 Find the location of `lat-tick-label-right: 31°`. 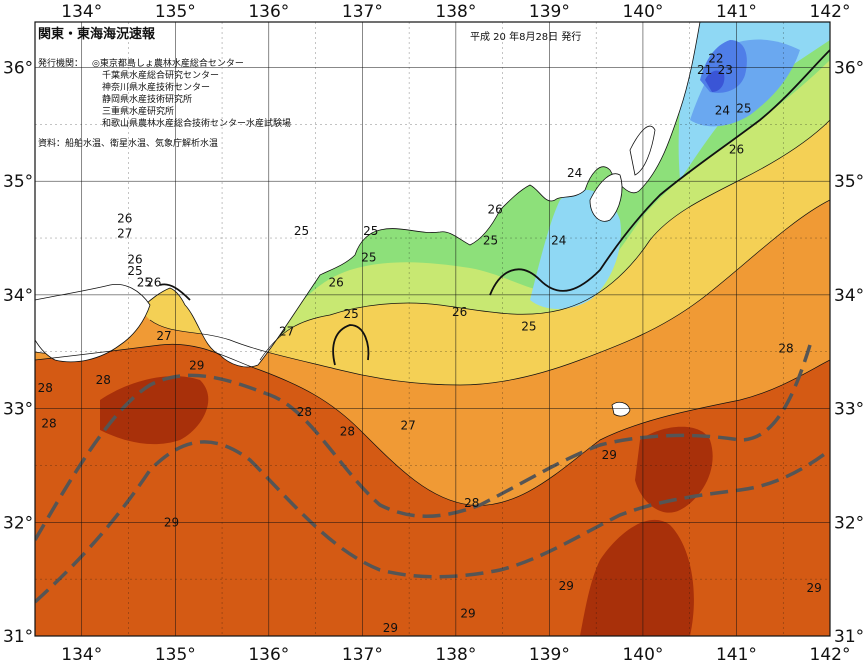

lat-tick-label-right: 31° is located at coordinates (849, 637).